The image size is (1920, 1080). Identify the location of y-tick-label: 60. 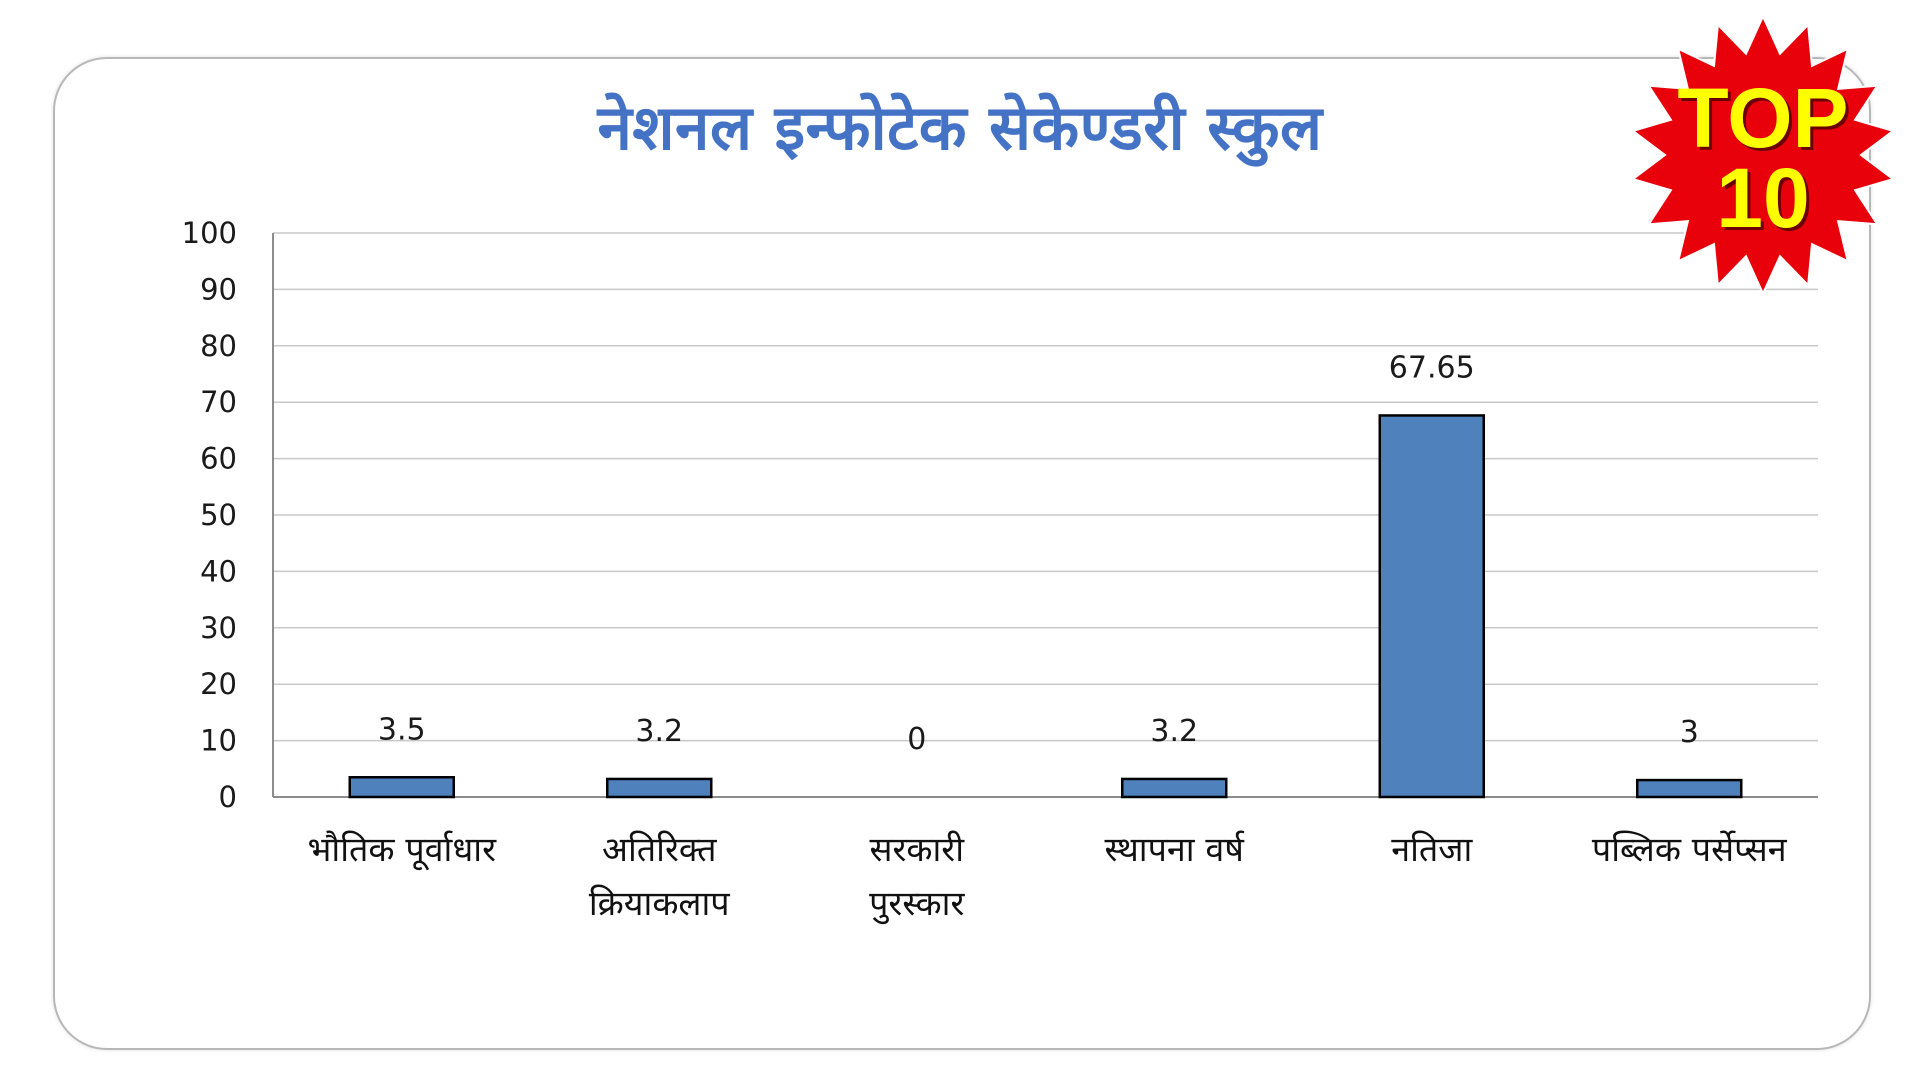
(218, 459).